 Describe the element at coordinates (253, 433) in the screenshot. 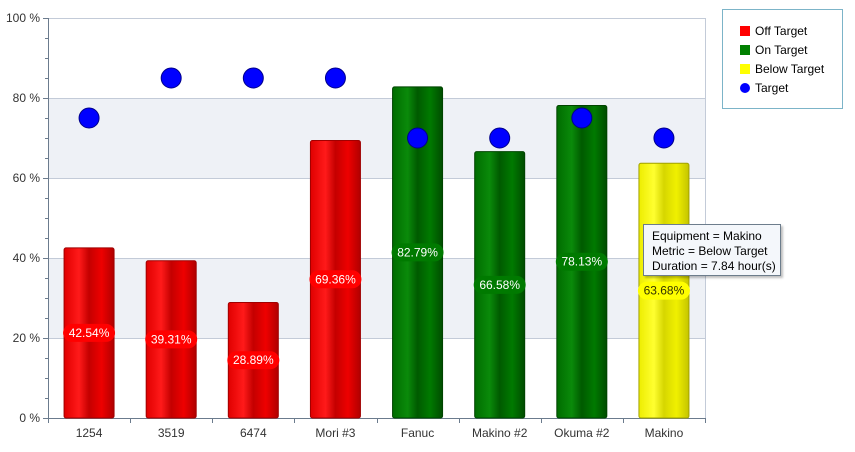

I see `x-tick-label: 6474` at that location.